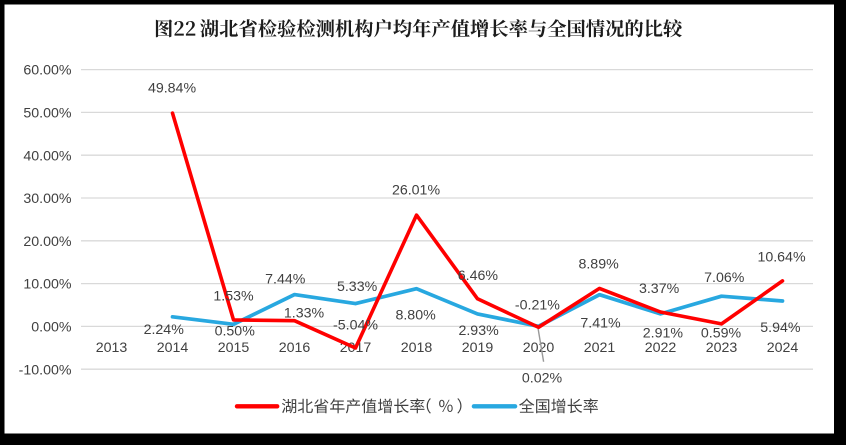 The image size is (846, 445). Describe the element at coordinates (417, 348) in the screenshot. I see `svg-text: 2018` at that location.